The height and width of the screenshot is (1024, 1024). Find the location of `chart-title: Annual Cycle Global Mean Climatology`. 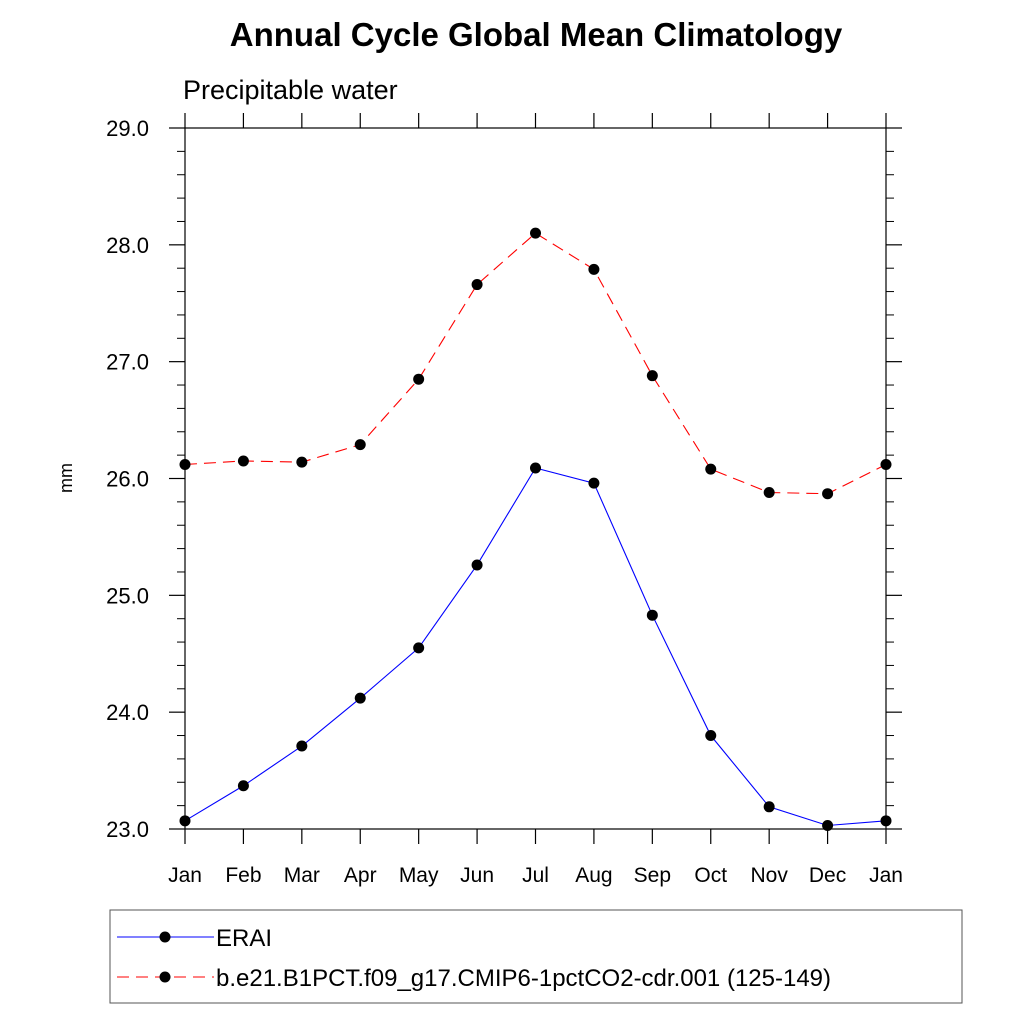

chart-title: Annual Cycle Global Mean Climatology is located at coordinates (536, 34).